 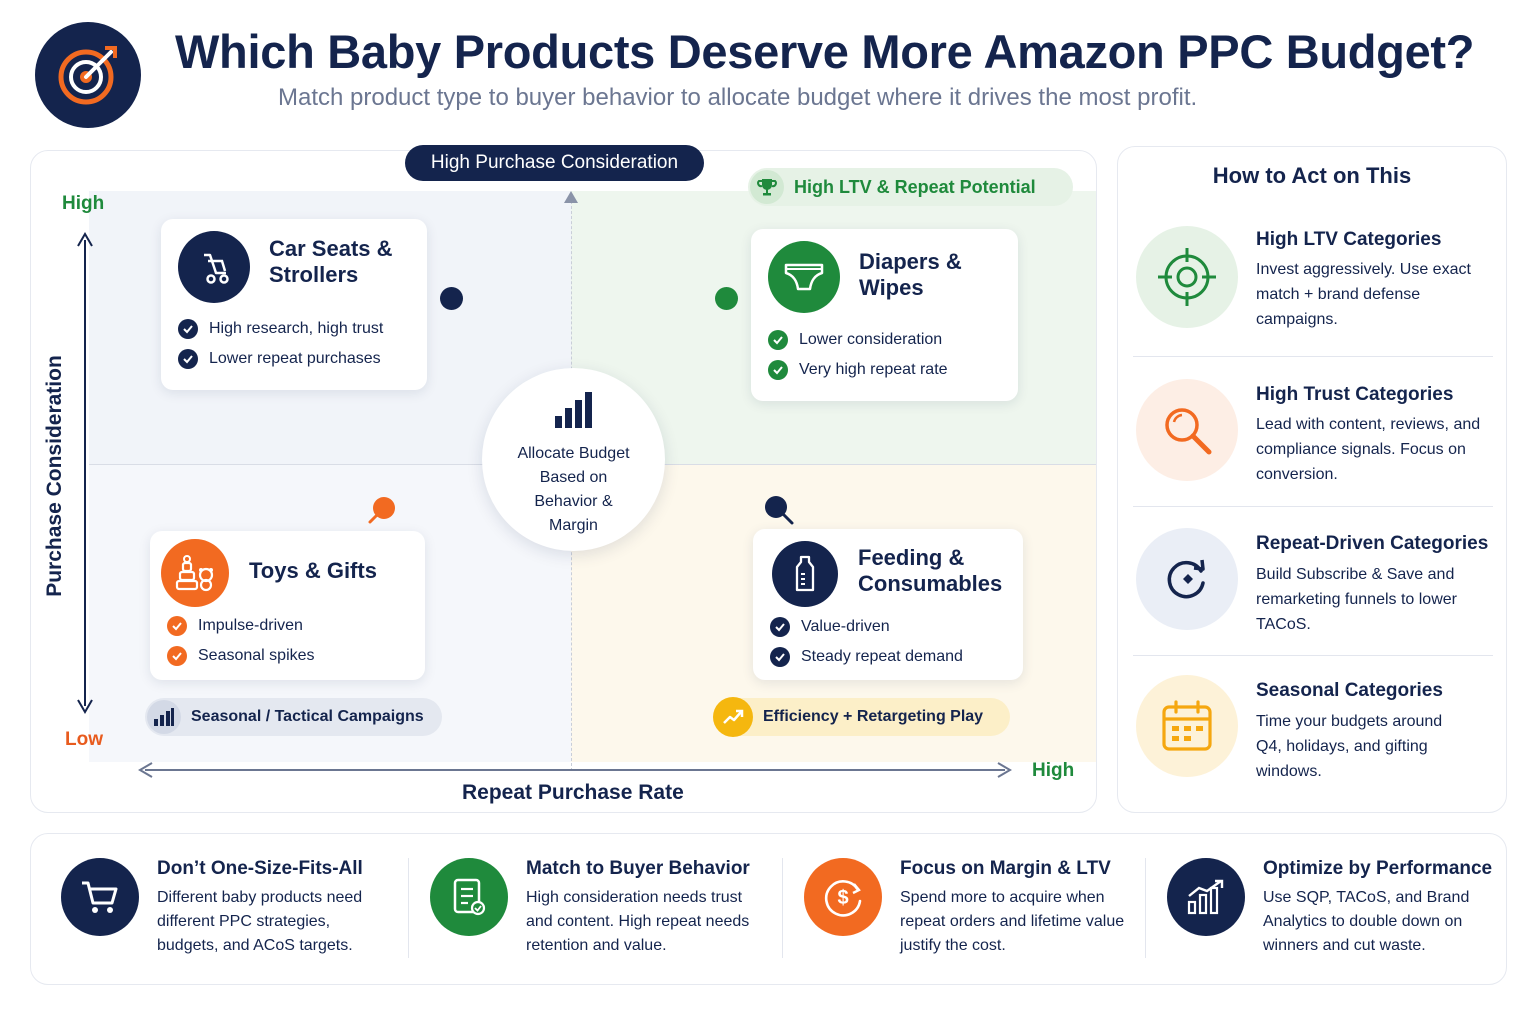 I want to click on card-toys-title: Toys & Gifts, so click(x=313, y=570).